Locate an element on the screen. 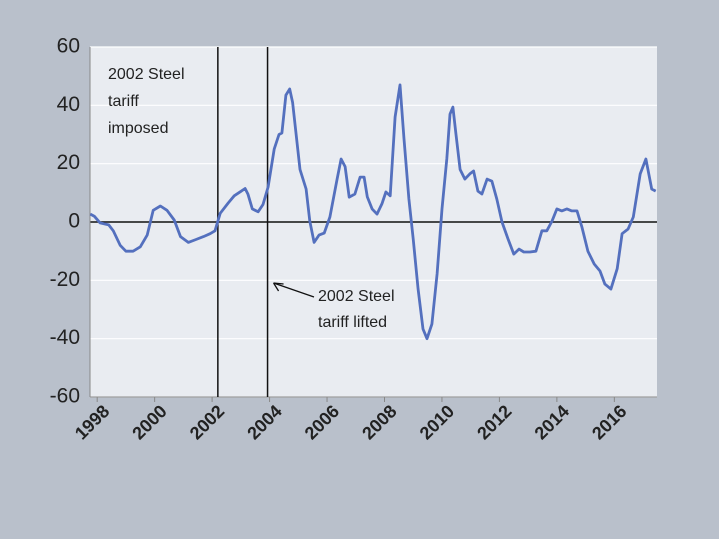  arrow-head is located at coordinates (278, 287).